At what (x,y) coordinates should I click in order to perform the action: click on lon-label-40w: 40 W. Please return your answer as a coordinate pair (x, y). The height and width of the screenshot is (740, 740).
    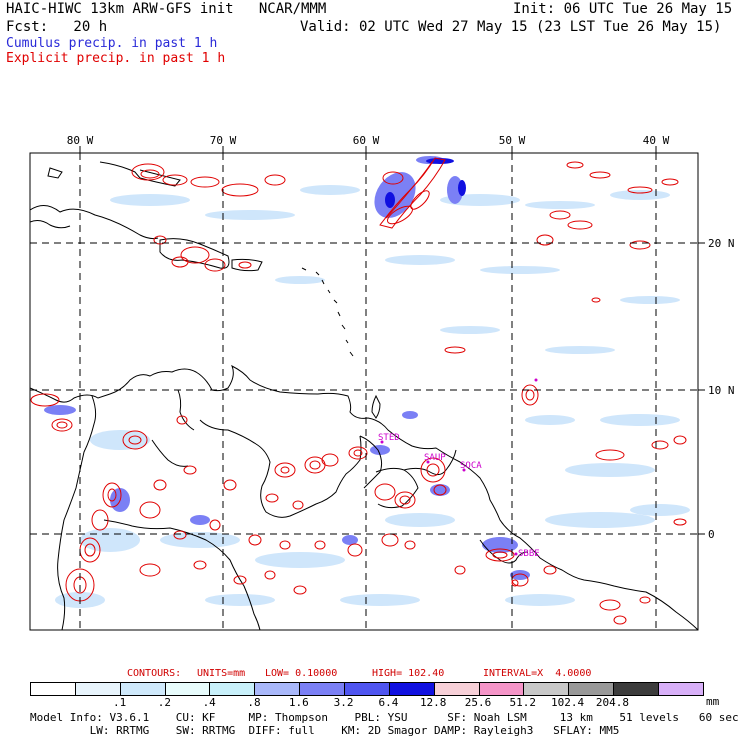
    Looking at the image, I should click on (656, 140).